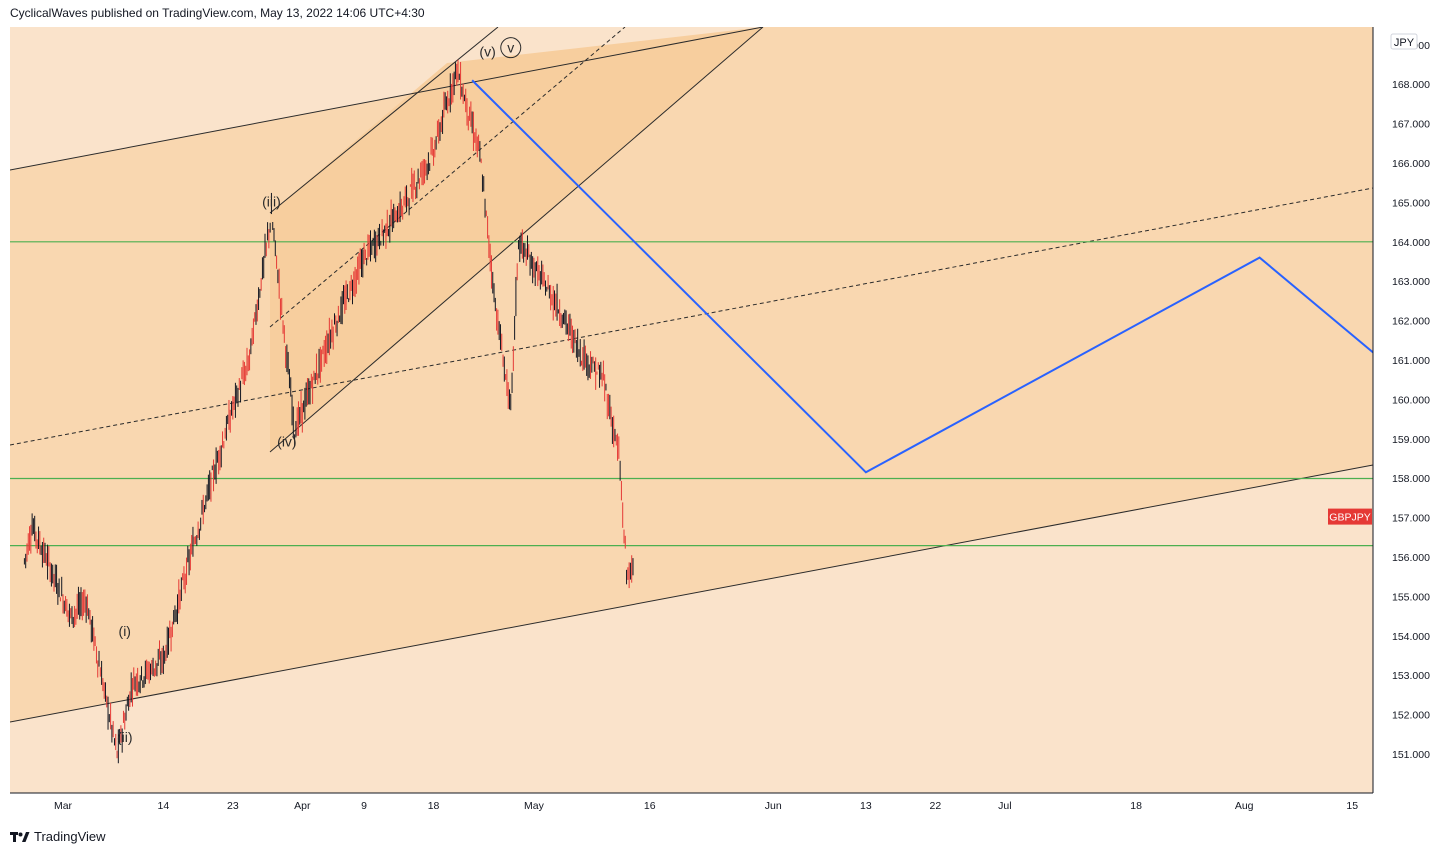 This screenshot has height=856, width=1440. What do you see at coordinates (1411, 479) in the screenshot?
I see `y-tick-label: 158.000` at bounding box center [1411, 479].